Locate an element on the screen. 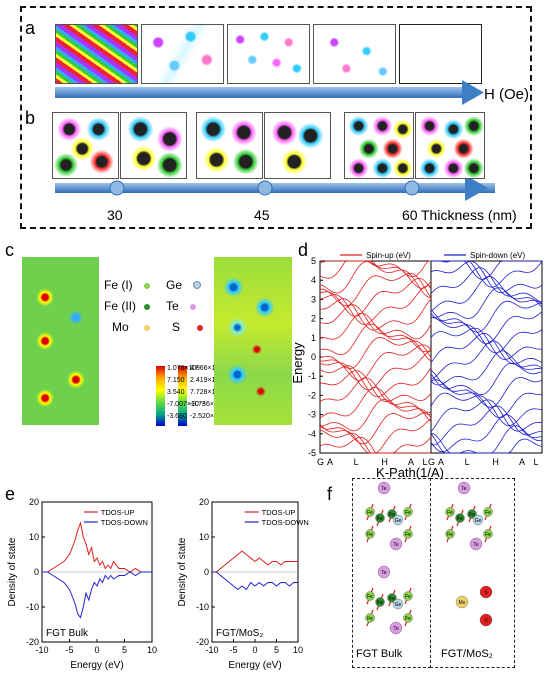  structure-label-interface: FGT/MoS₂ is located at coordinates (467, 654).